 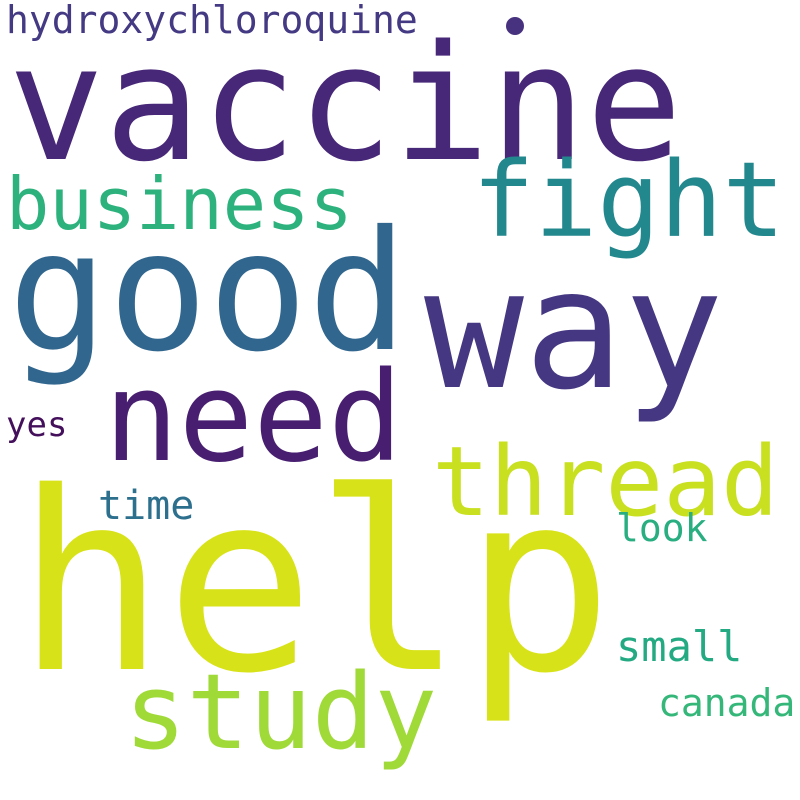 What do you see at coordinates (281, 712) in the screenshot?
I see `word-study: study` at bounding box center [281, 712].